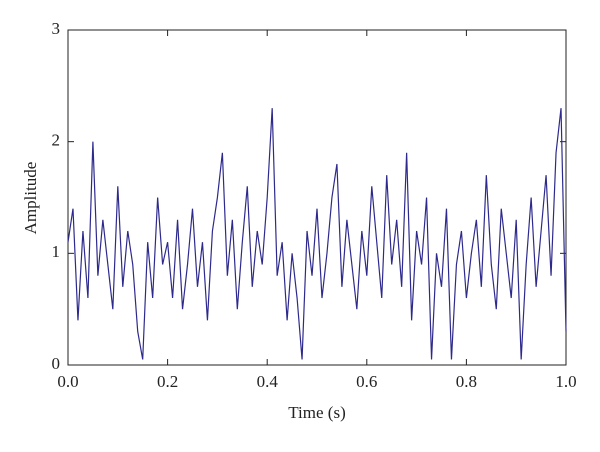  What do you see at coordinates (56, 363) in the screenshot?
I see `y-tick-label: 0` at bounding box center [56, 363].